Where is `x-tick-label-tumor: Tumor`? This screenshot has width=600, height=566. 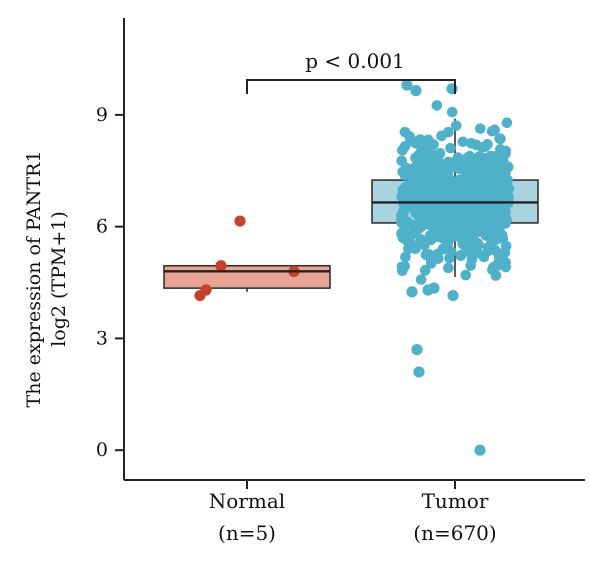 x-tick-label-tumor: Tumor is located at coordinates (455, 501).